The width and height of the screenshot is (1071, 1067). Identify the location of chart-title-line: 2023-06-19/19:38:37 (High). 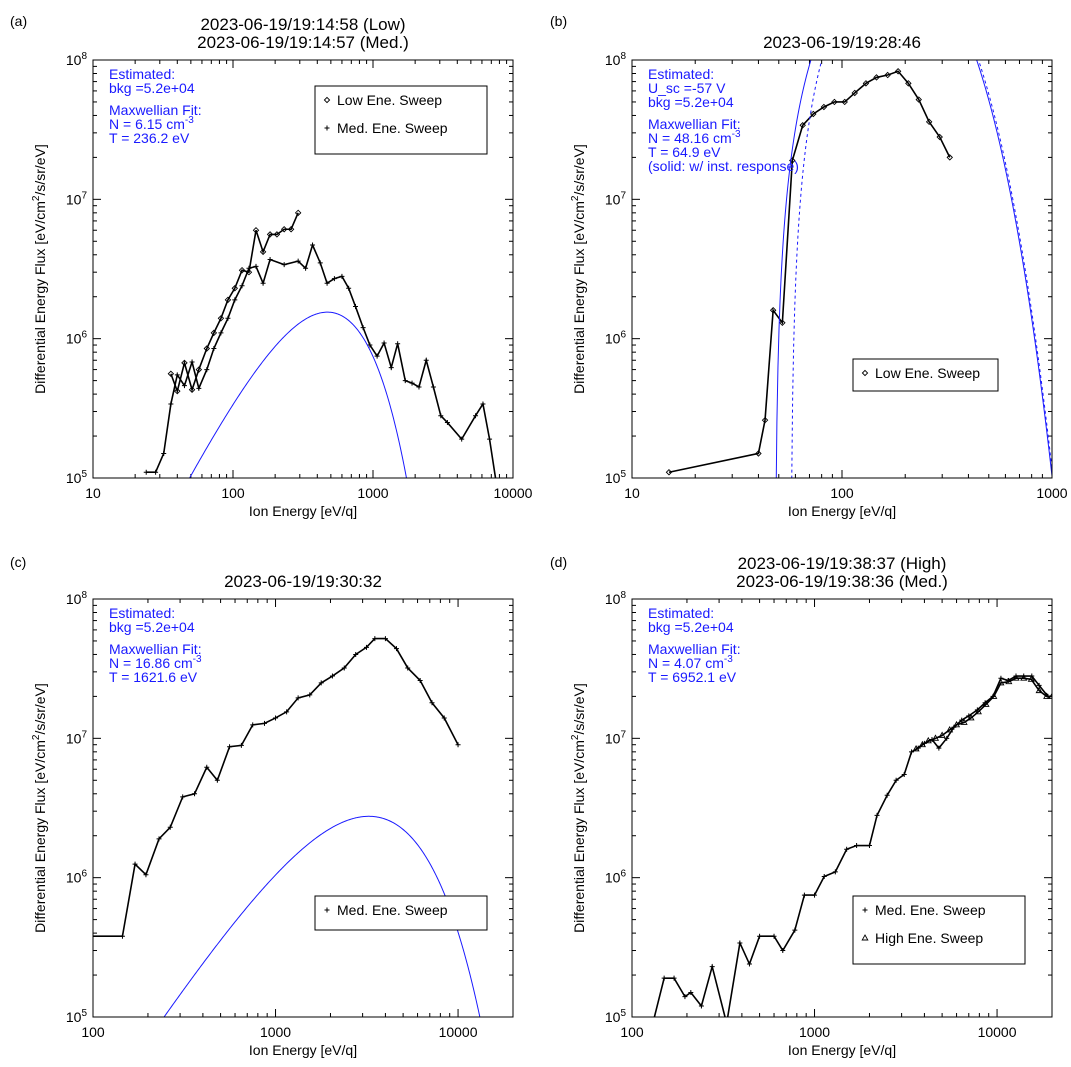
(842, 563).